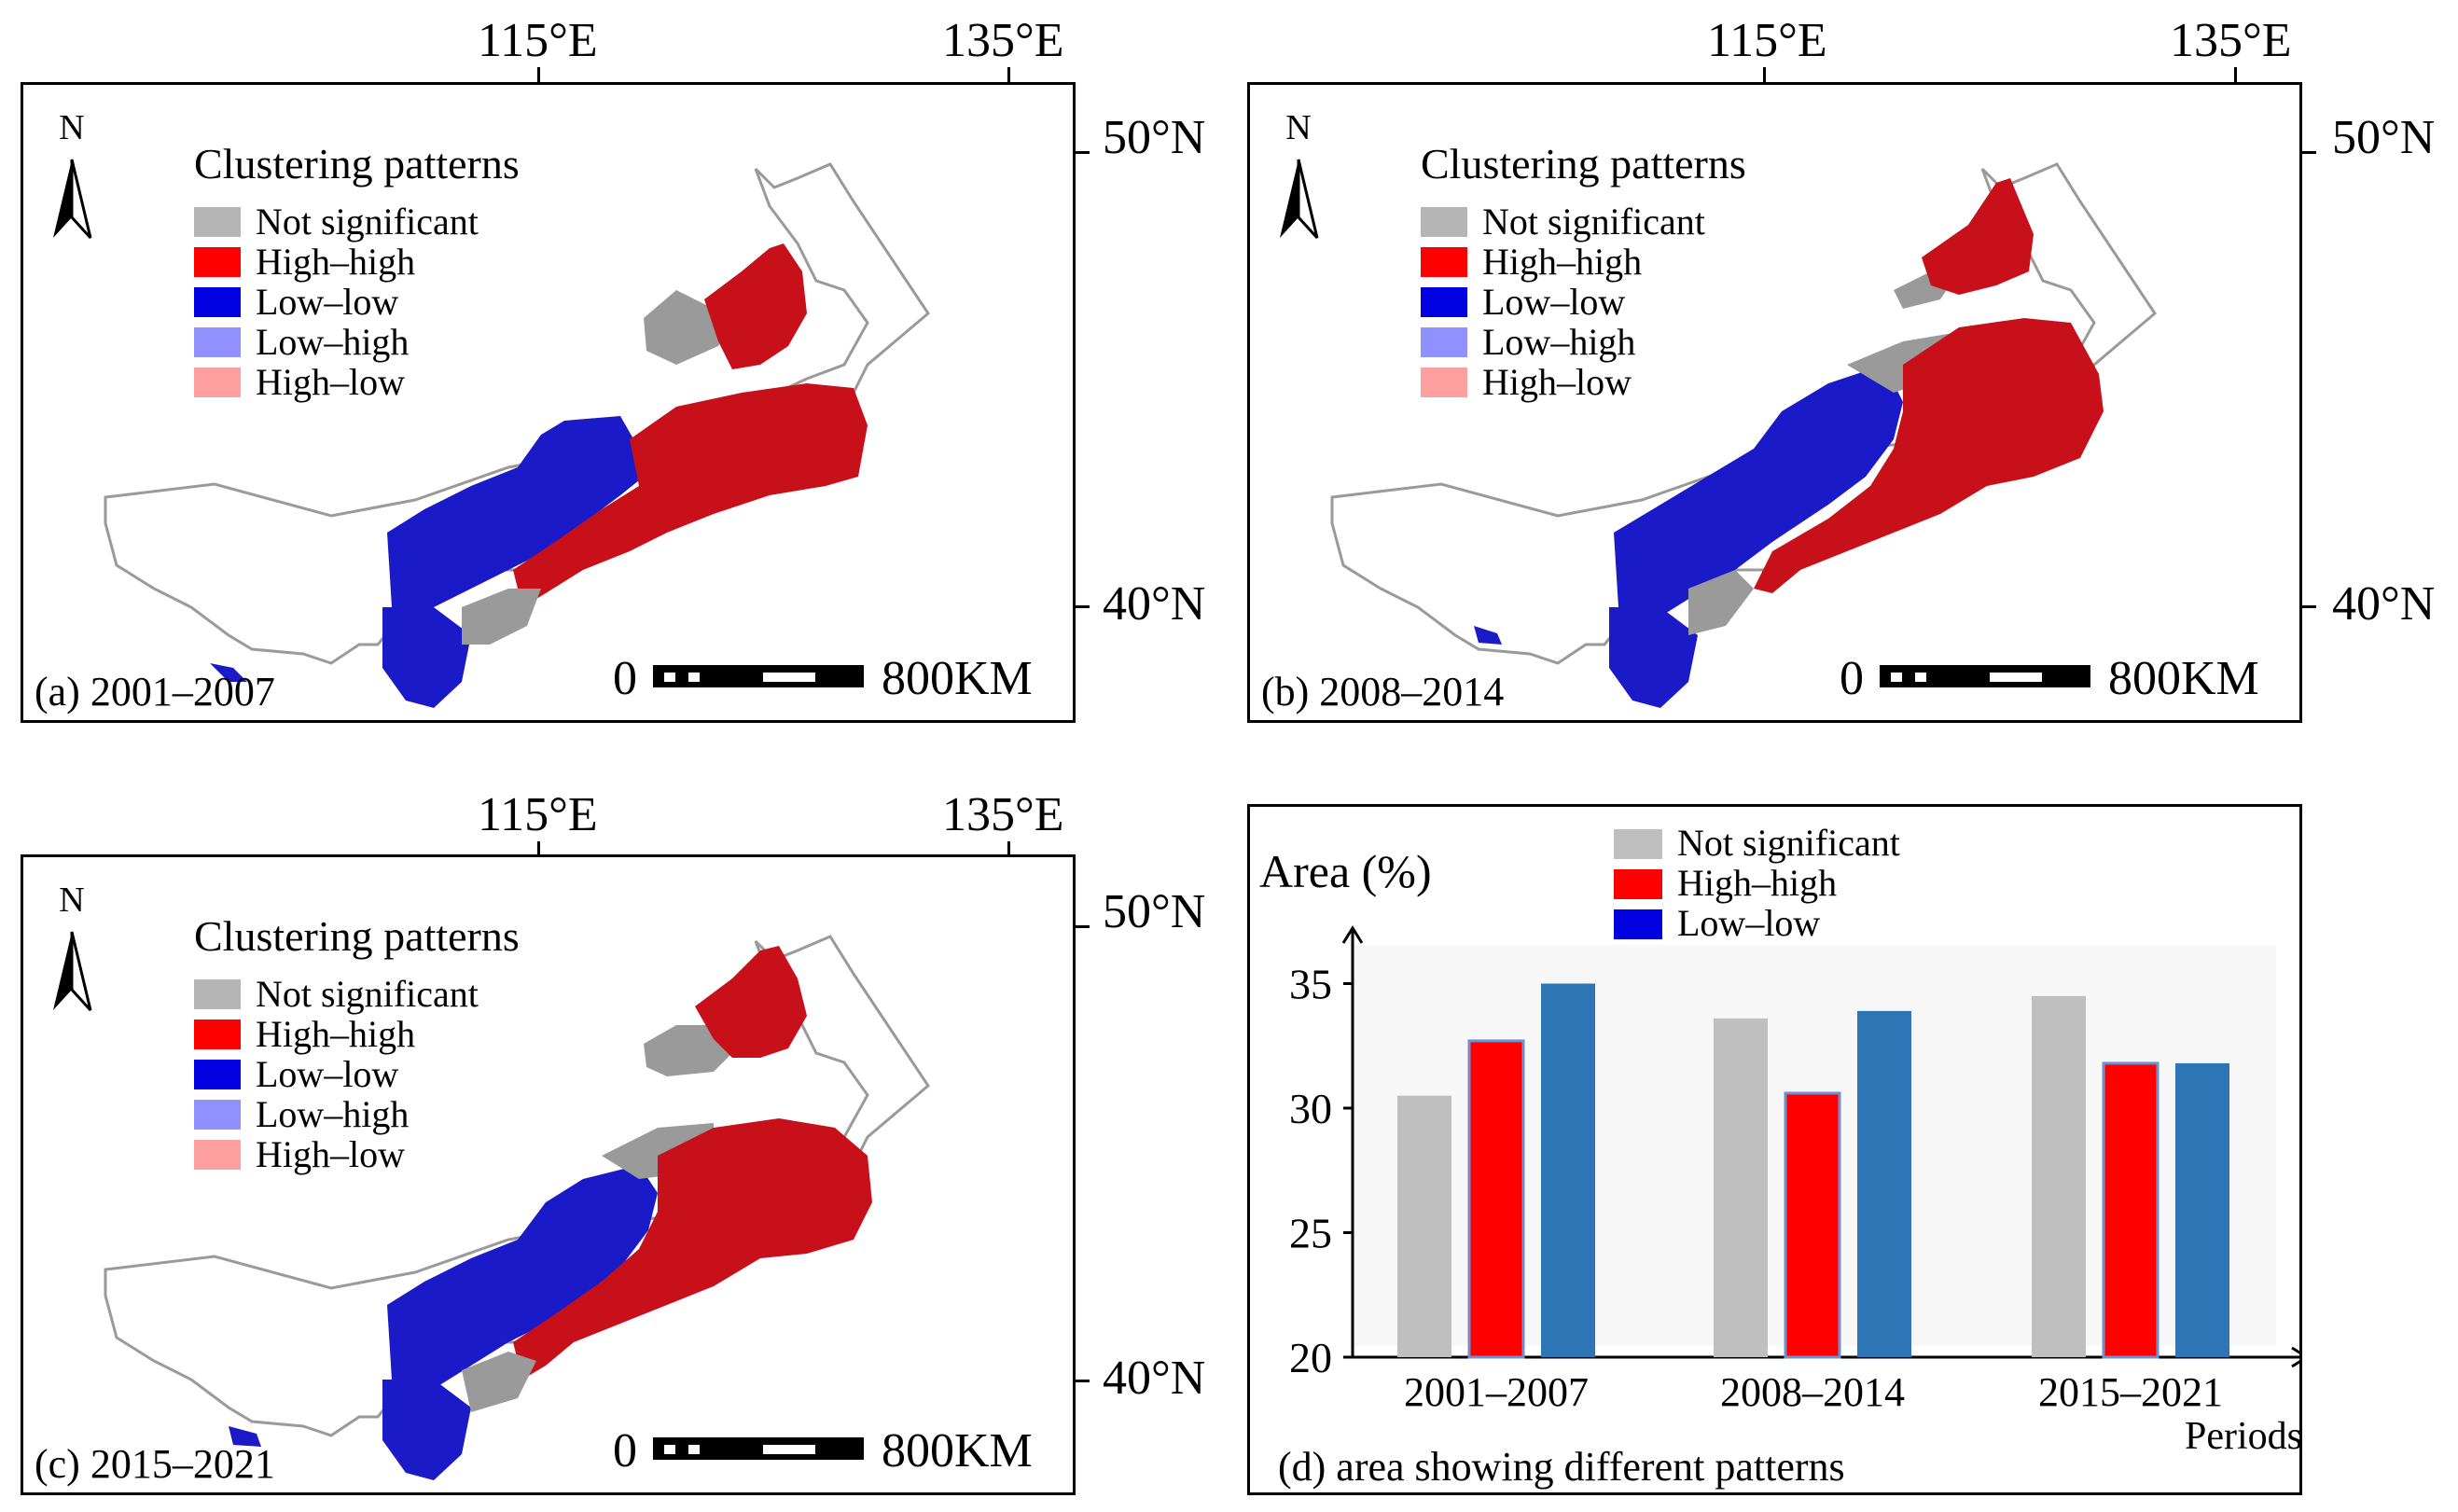 This screenshot has height=1512, width=2458. Describe the element at coordinates (1321, 1171) in the screenshot. I see `y-ticks: 20 25 30 35` at that location.